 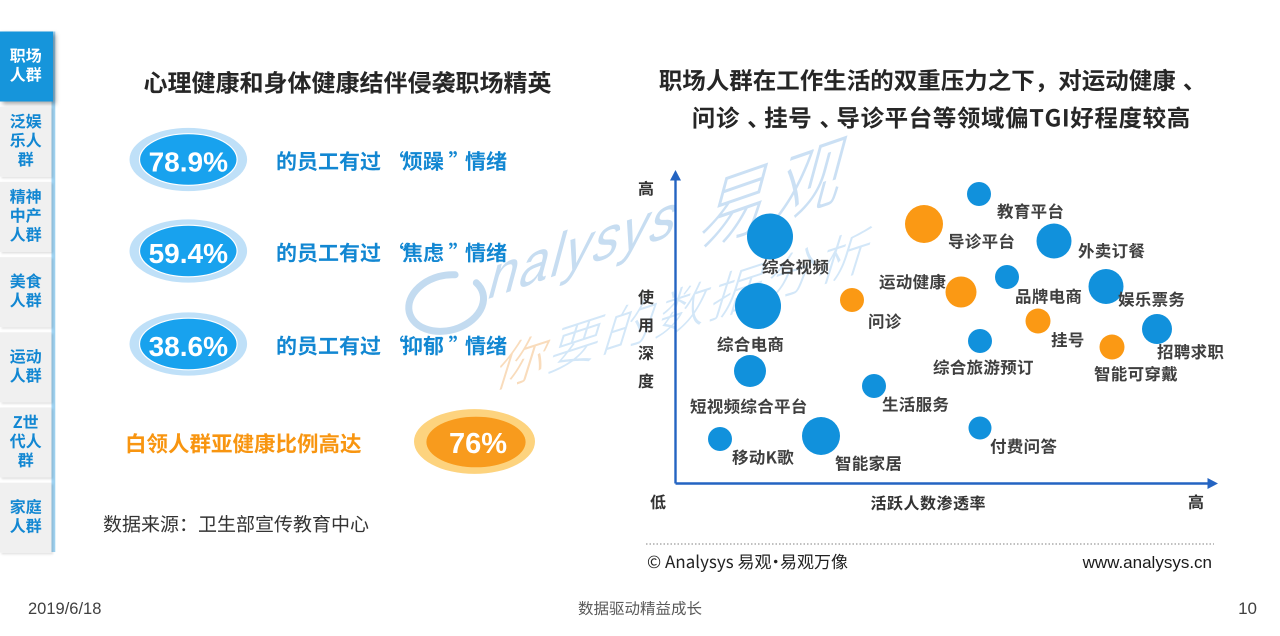 I want to click on svg-text: 38.6%, so click(x=188, y=346).